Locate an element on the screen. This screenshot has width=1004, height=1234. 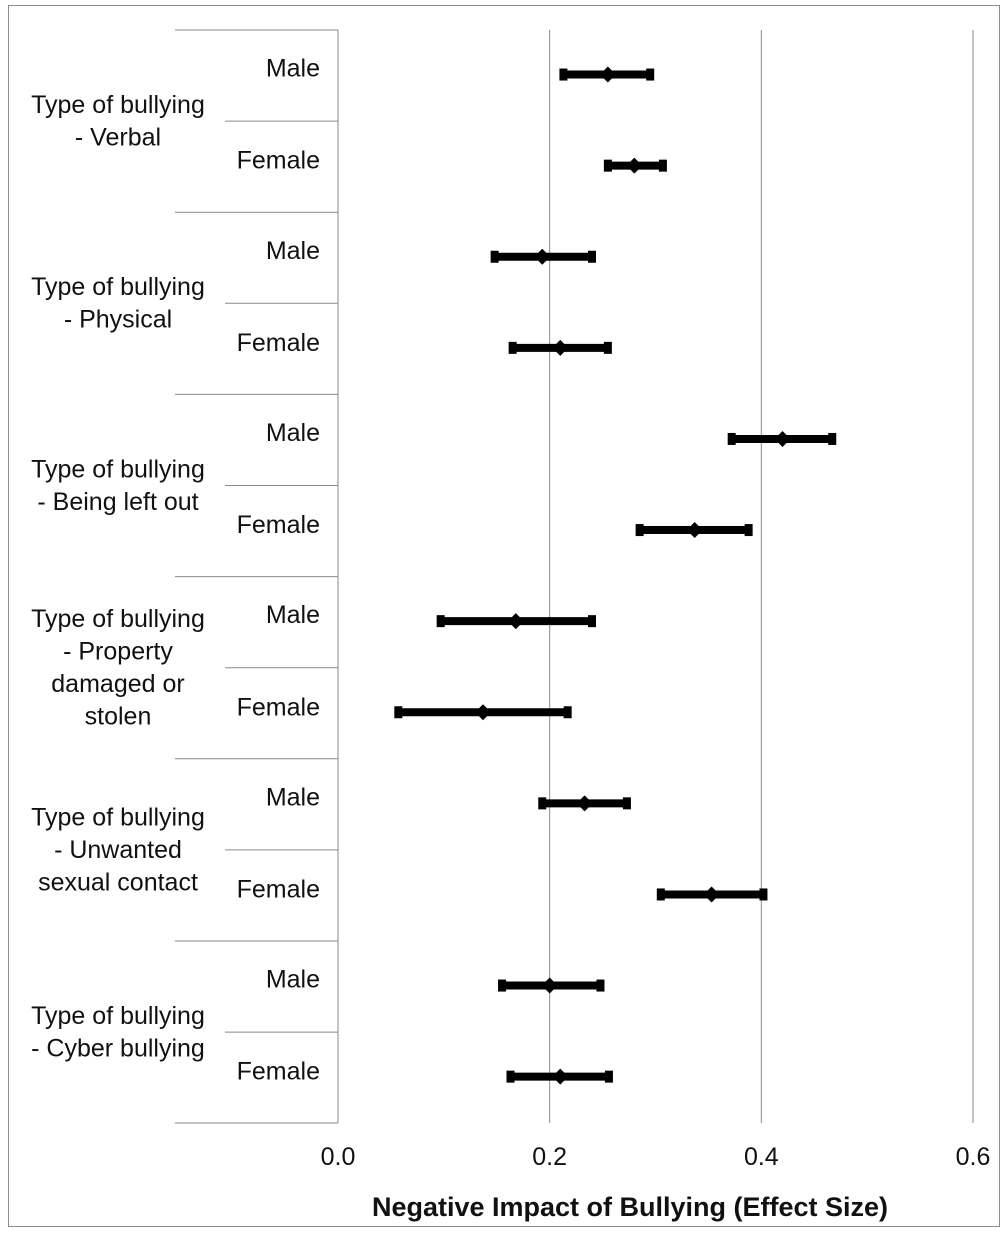
category-axis is located at coordinates (257, 576).